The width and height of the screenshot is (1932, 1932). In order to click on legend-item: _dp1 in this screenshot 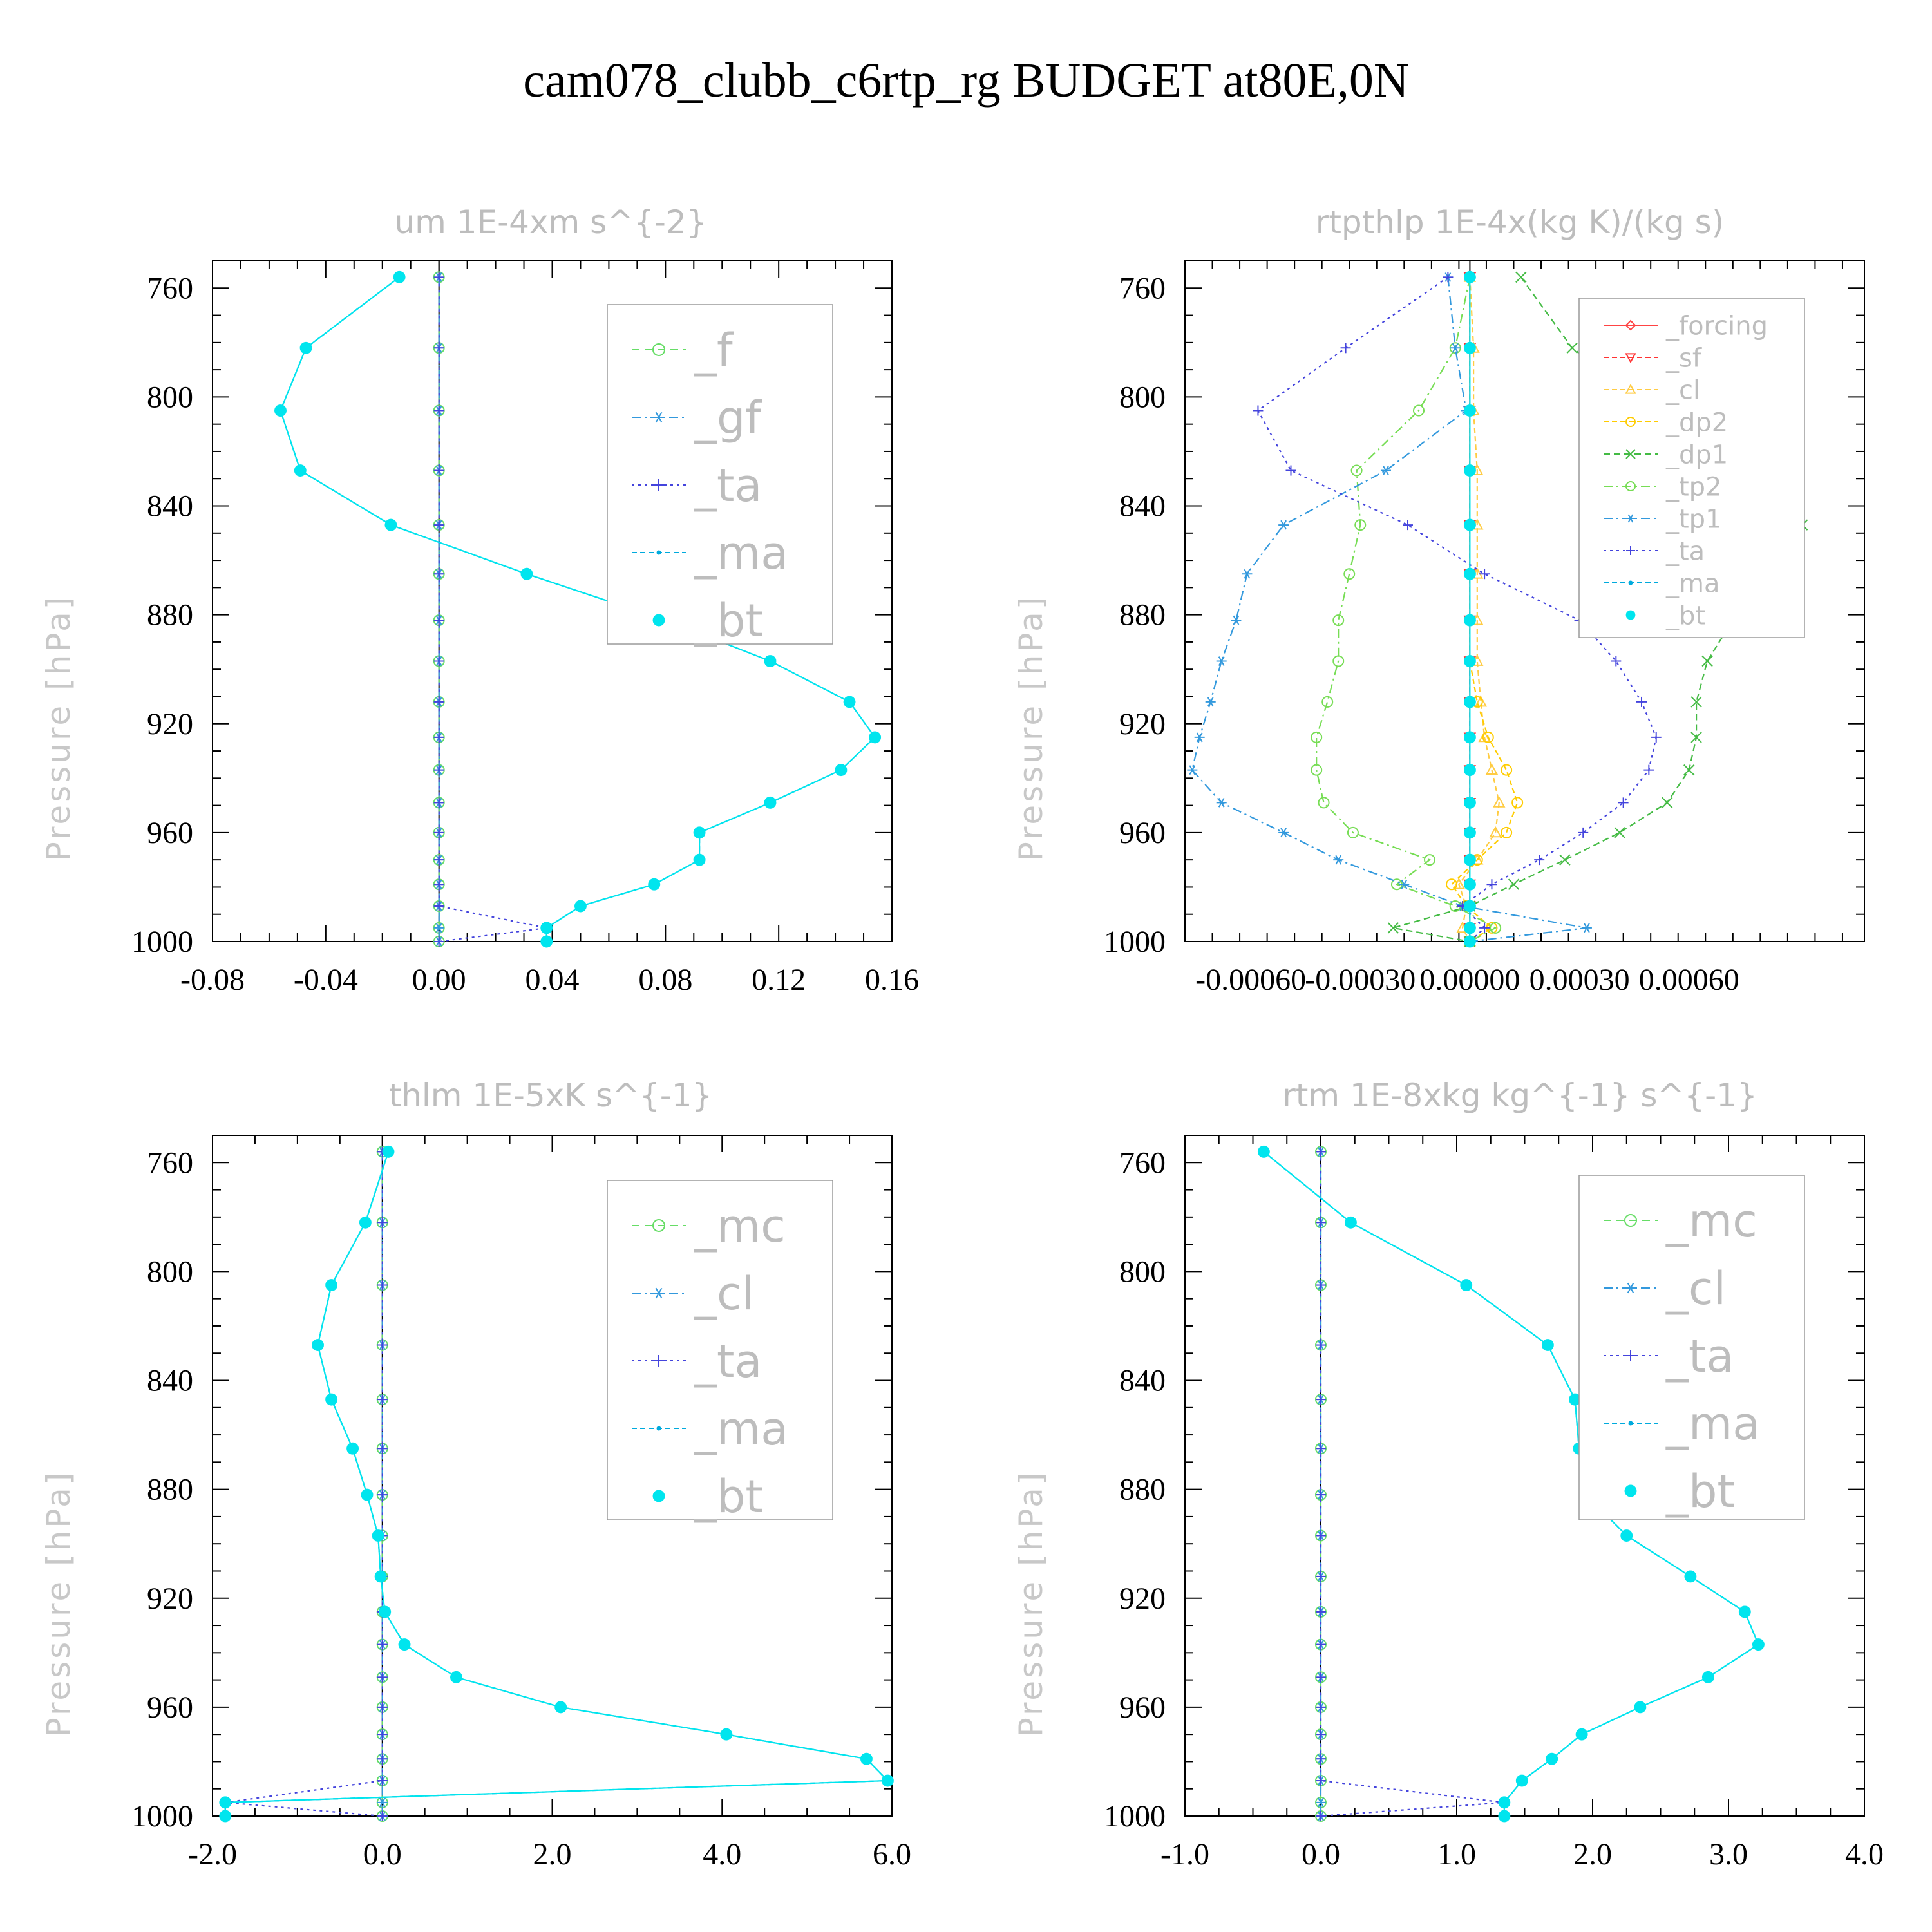, I will do `click(1666, 454)`.